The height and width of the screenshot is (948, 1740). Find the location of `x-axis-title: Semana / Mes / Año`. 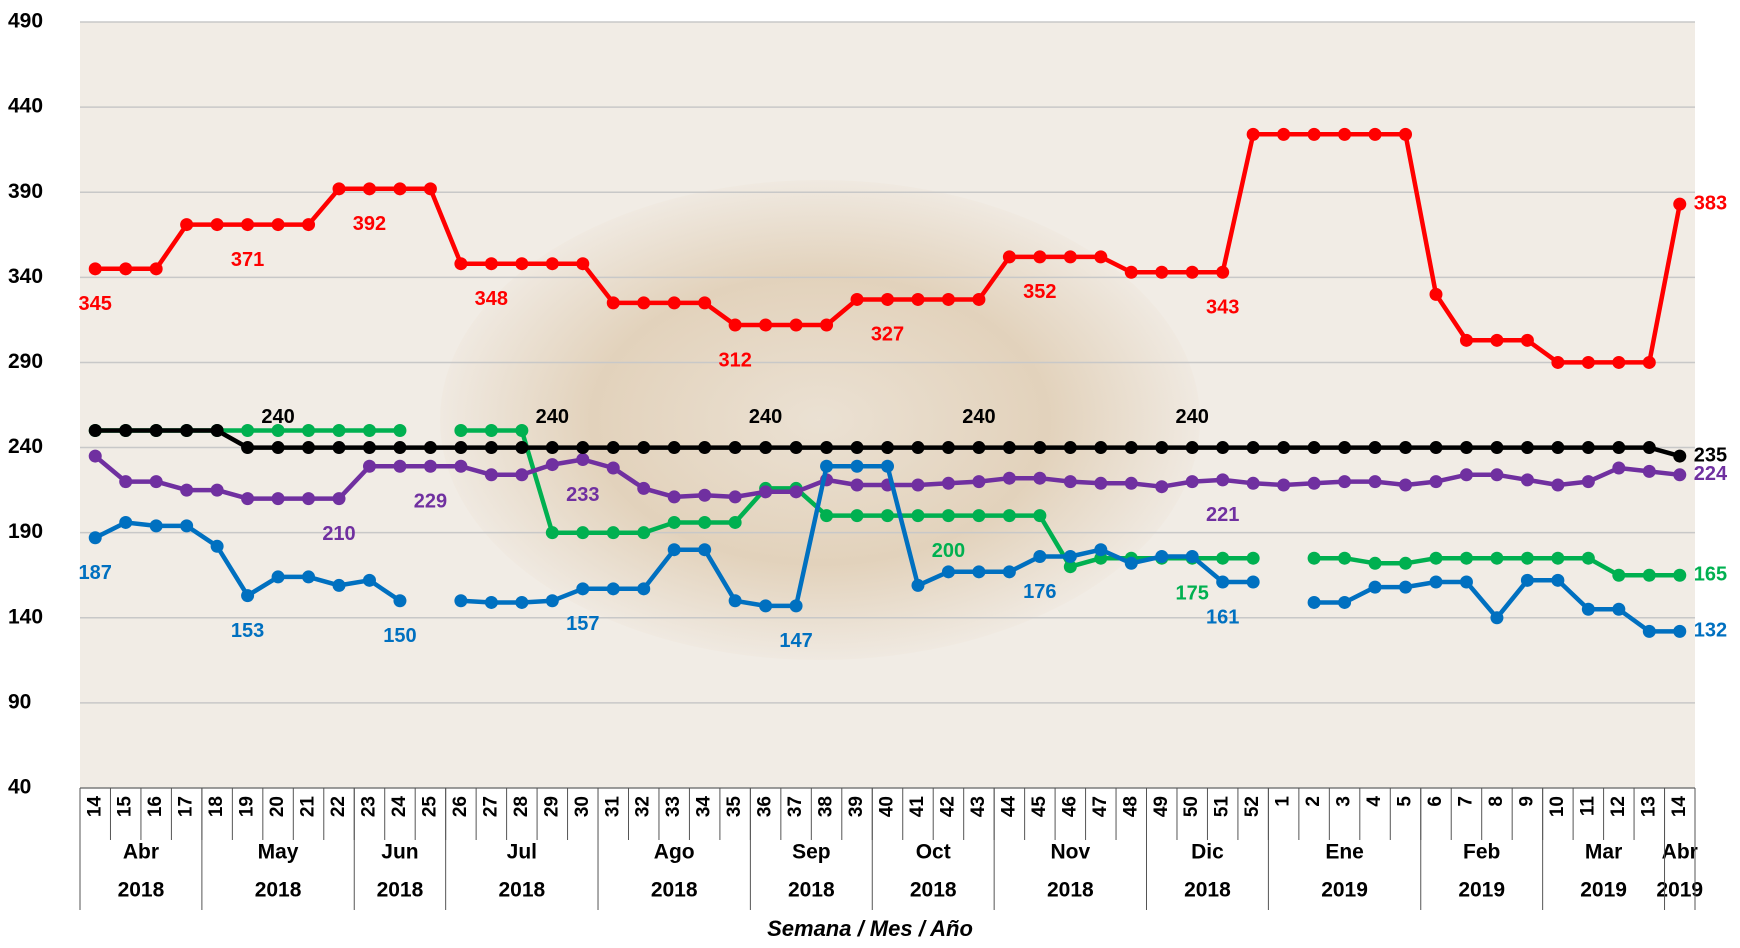

x-axis-title: Semana / Mes / Año is located at coordinates (870, 928).